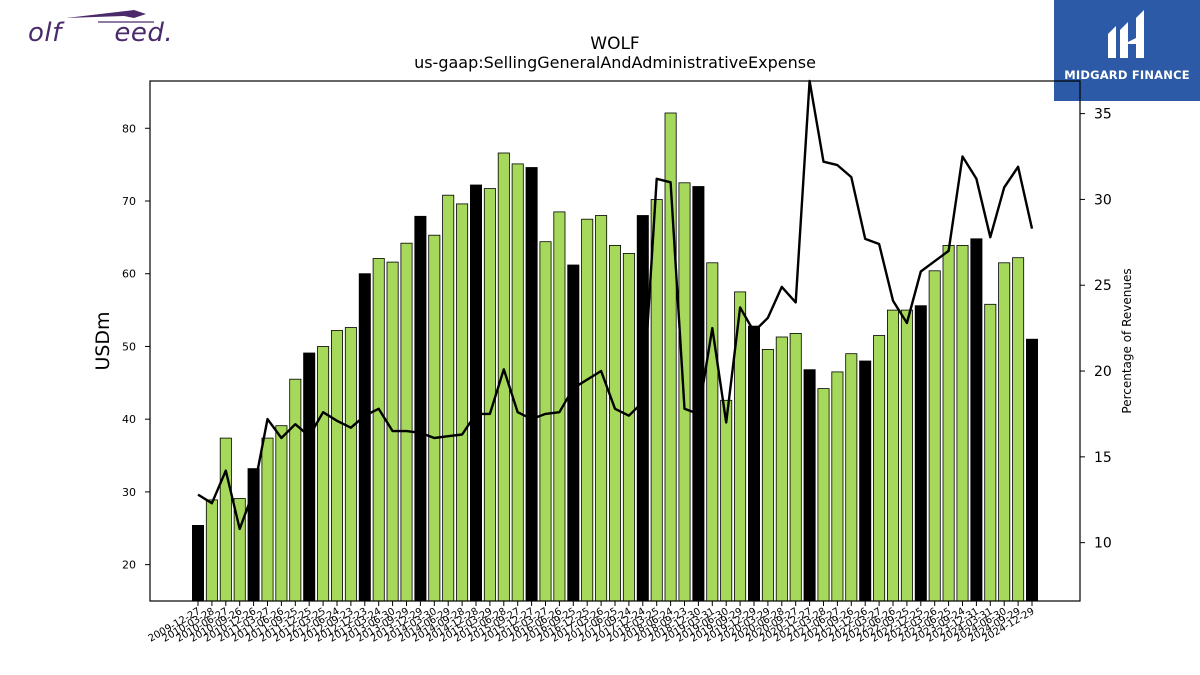  Describe the element at coordinates (1103, 115) in the screenshot. I see `y2-tick-label: 35` at that location.